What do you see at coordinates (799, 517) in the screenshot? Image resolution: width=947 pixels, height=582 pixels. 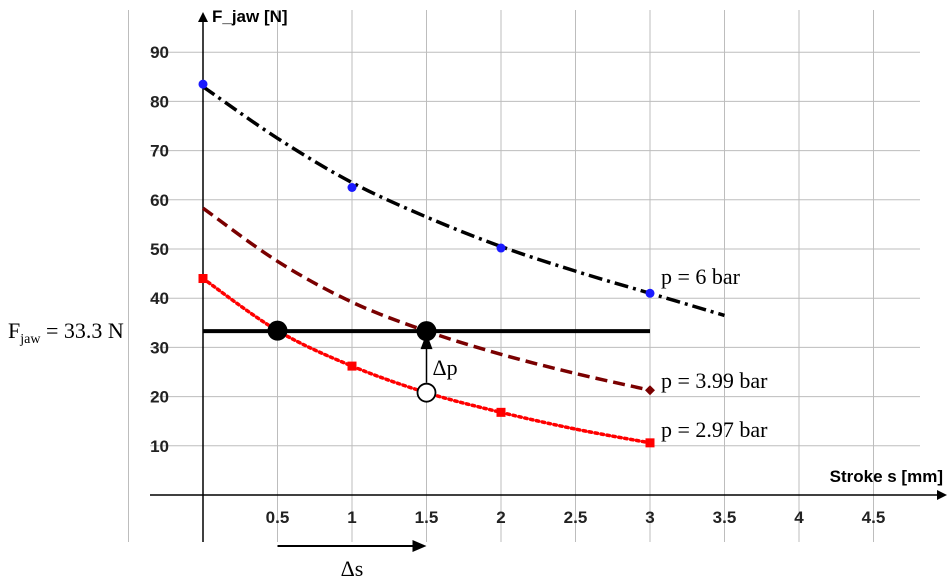 I see `x-tick-label: 4` at bounding box center [799, 517].